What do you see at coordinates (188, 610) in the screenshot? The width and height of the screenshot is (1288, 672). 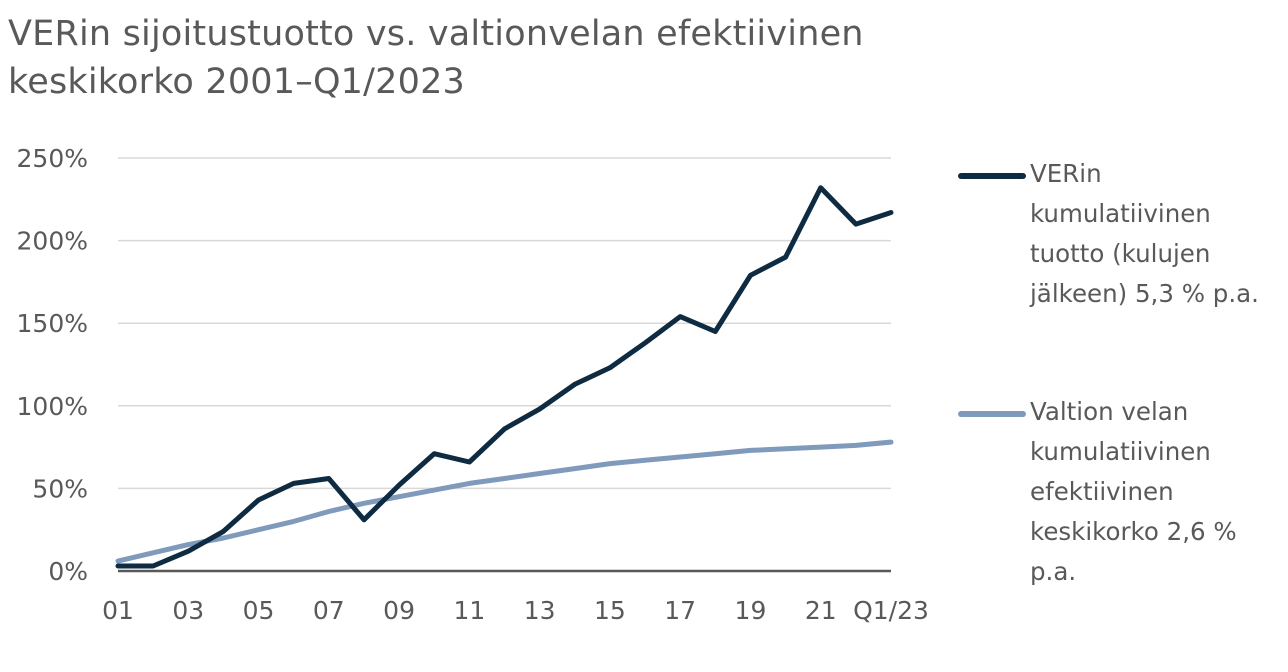 I see `x-tick-label: 03` at bounding box center [188, 610].